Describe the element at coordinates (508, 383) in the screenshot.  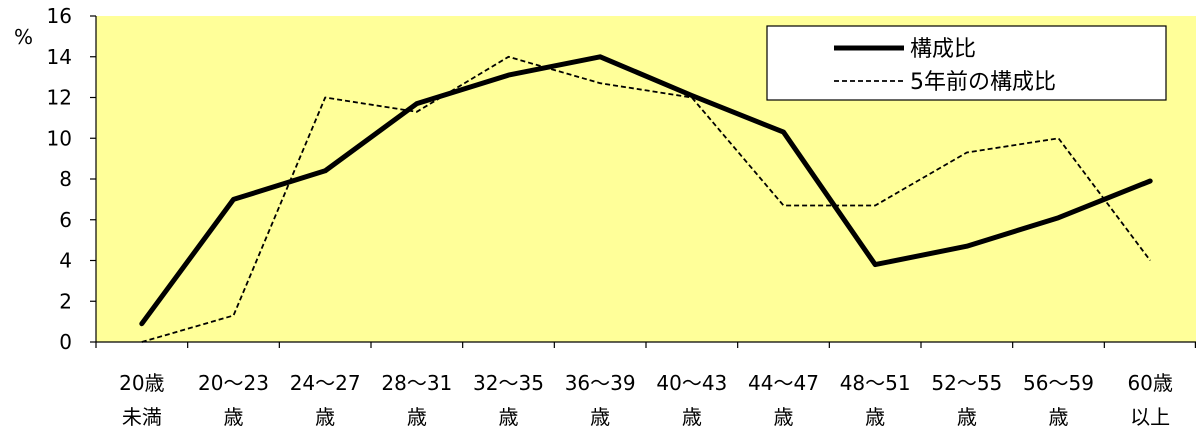
I see `x-tick-label: 32～35` at that location.